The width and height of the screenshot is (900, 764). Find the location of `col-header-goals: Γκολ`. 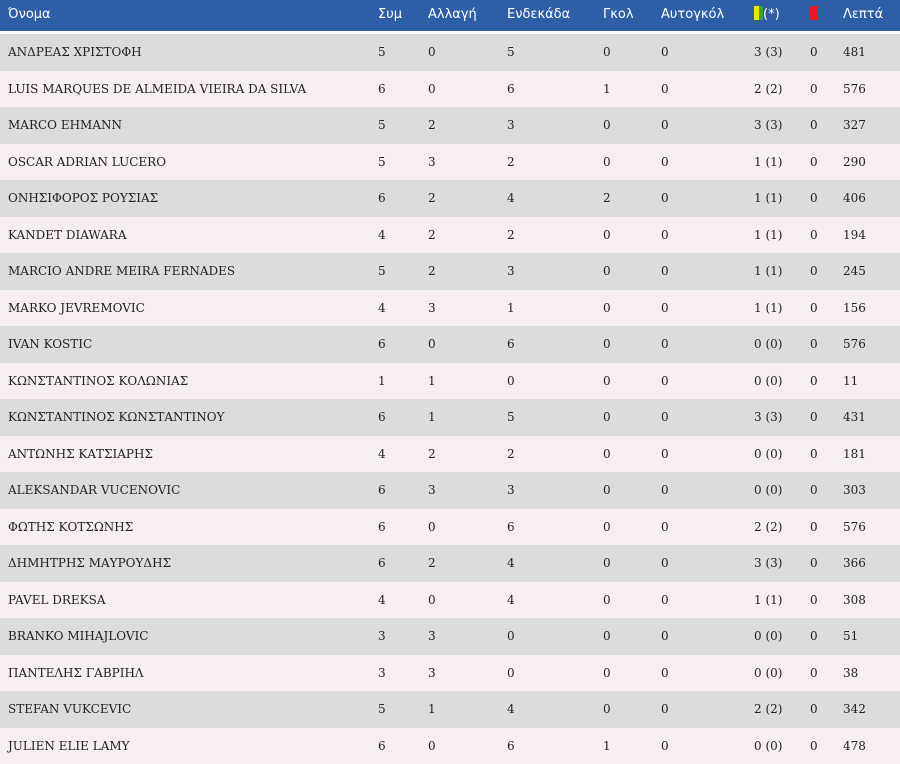

col-header-goals: Γκολ is located at coordinates (632, 15).